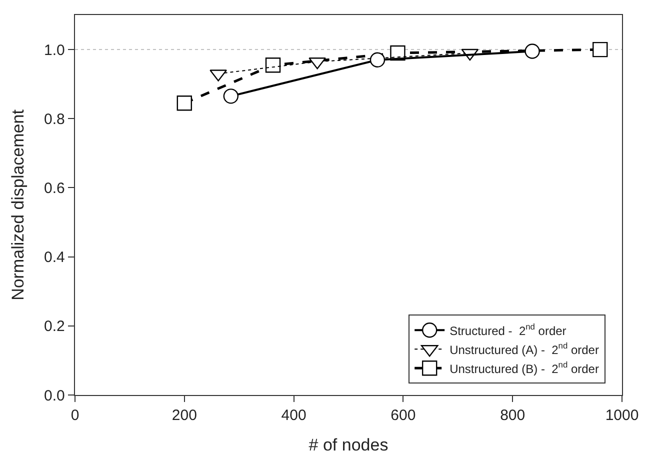  What do you see at coordinates (524, 368) in the screenshot?
I see `legend-label: Unstructured (B) - 2$^{nd}$ order` at bounding box center [524, 368].